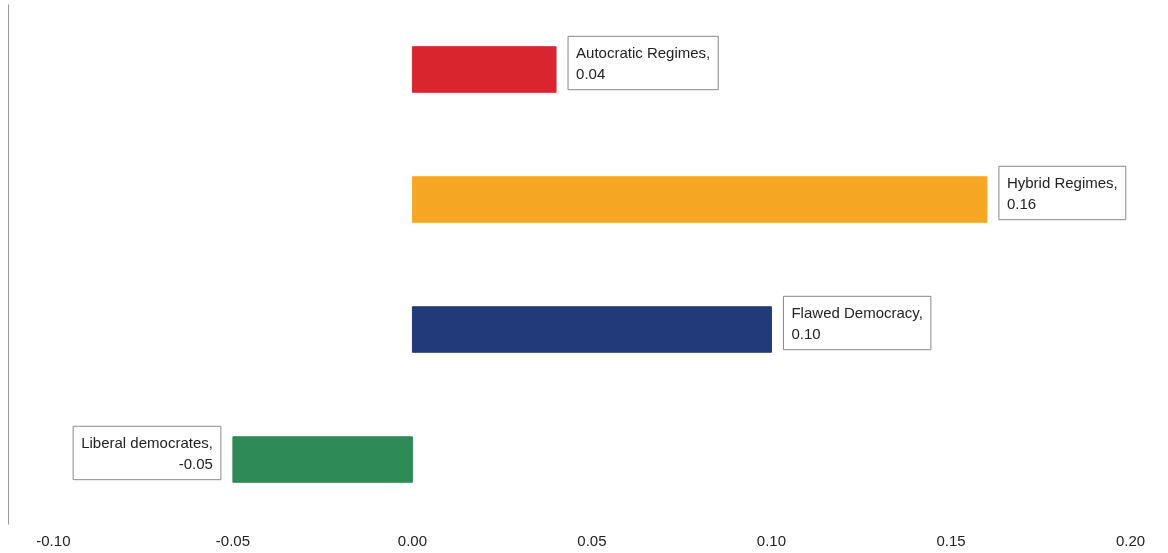 This screenshot has height=553, width=1168. Describe the element at coordinates (643, 63) in the screenshot. I see `data-label: Autocratic Regimes, 0.04` at that location.